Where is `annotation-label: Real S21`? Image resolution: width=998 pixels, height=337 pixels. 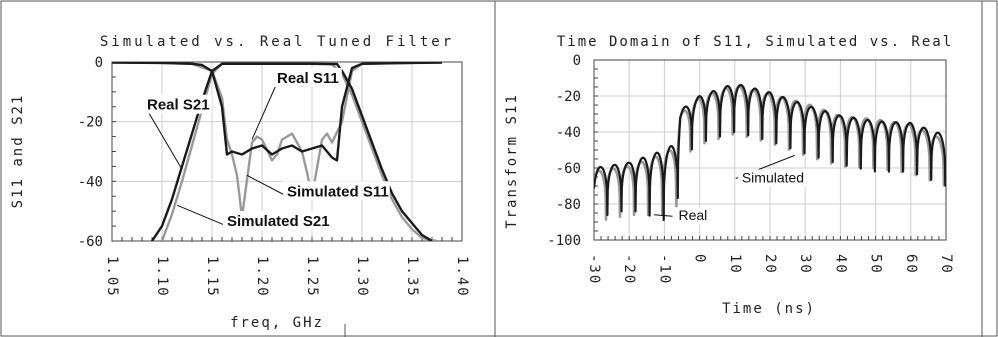
annotation-label: Real S21 is located at coordinates (178, 105).